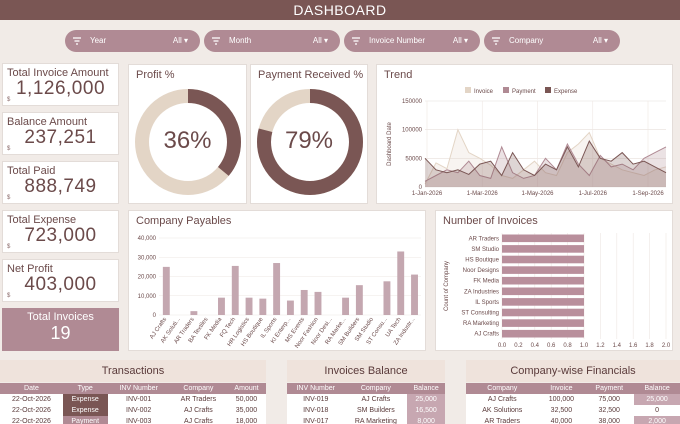 The height and width of the screenshot is (424, 680). What do you see at coordinates (42, 220) in the screenshot?
I see `kpi-title: Total Expense` at bounding box center [42, 220].